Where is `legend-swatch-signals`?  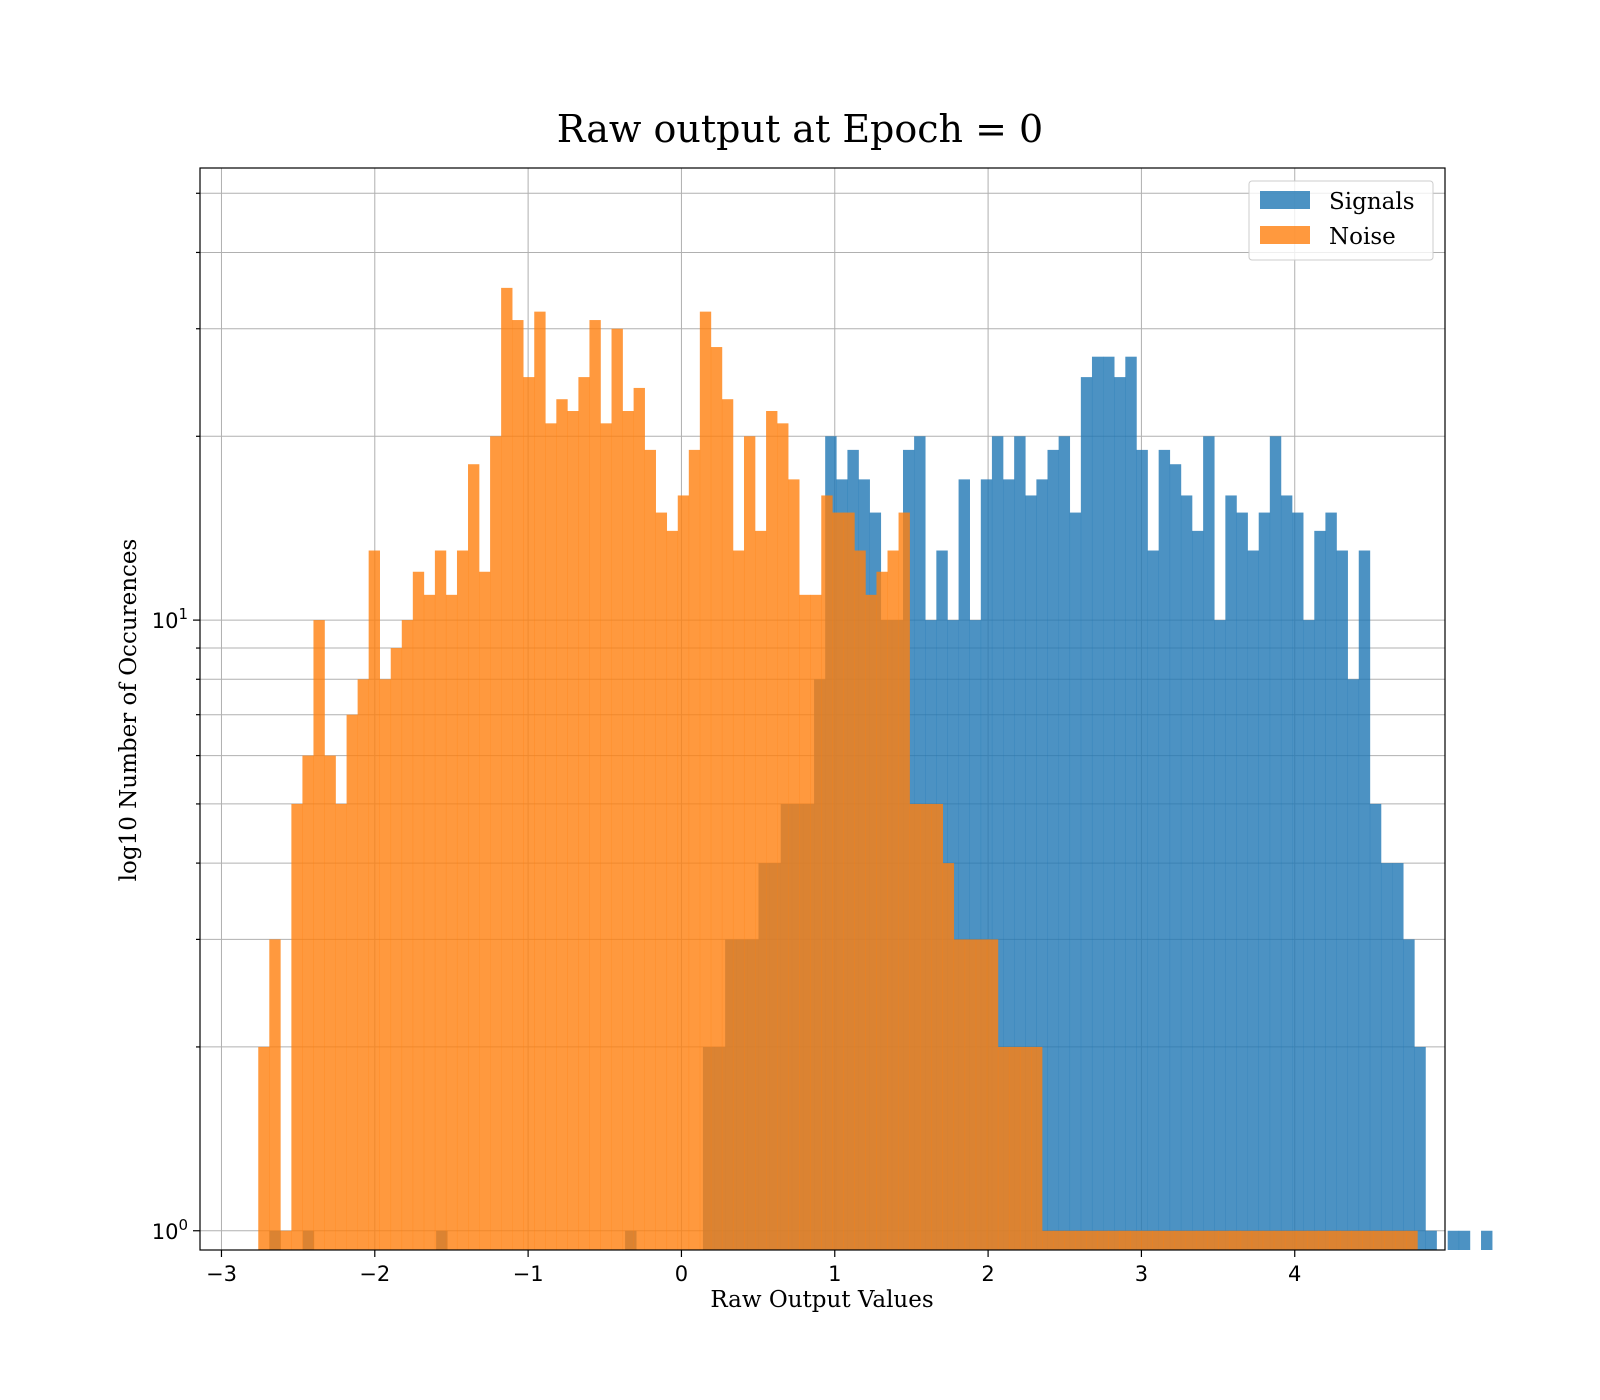
legend-swatch-signals is located at coordinates (1285, 200).